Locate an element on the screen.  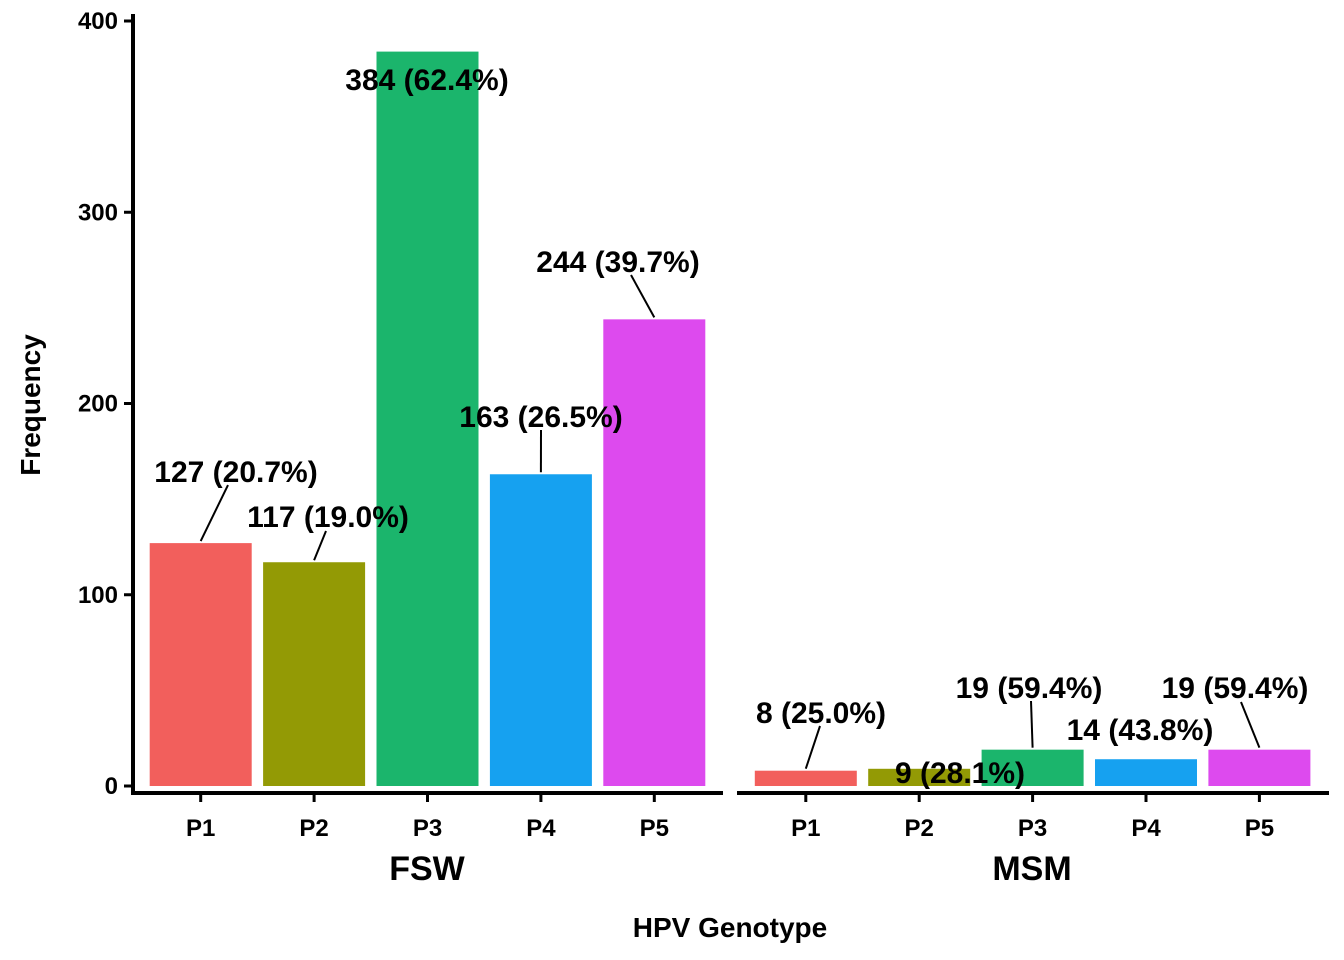
y-axis-title: Frequency is located at coordinates (30, 405).